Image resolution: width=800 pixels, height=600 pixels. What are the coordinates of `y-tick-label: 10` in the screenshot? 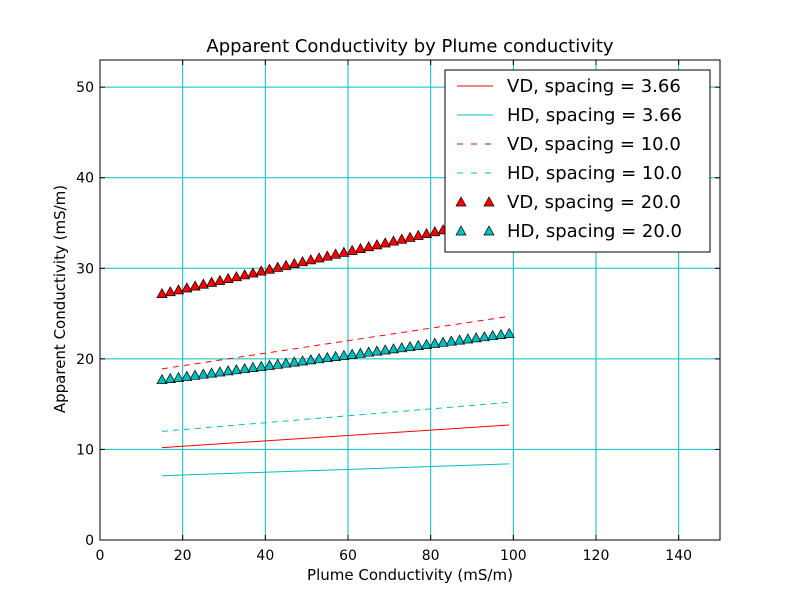 It's located at (85, 450).